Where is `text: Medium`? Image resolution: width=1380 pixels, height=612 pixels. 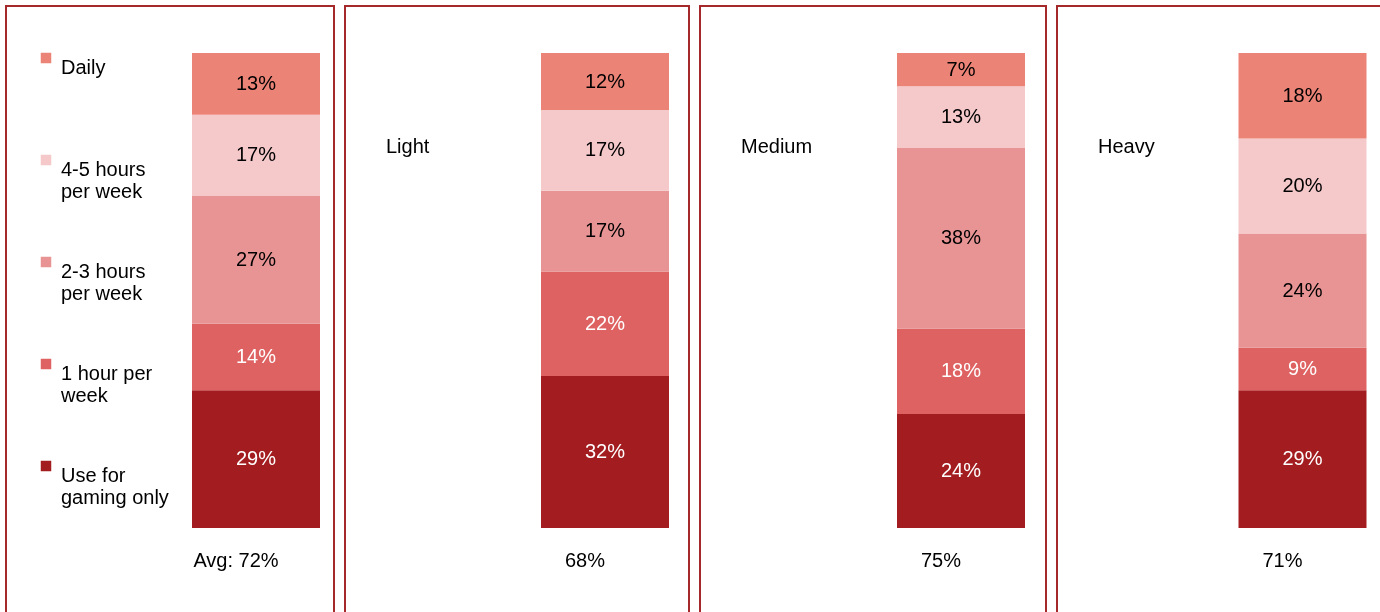 text: Medium is located at coordinates (777, 146).